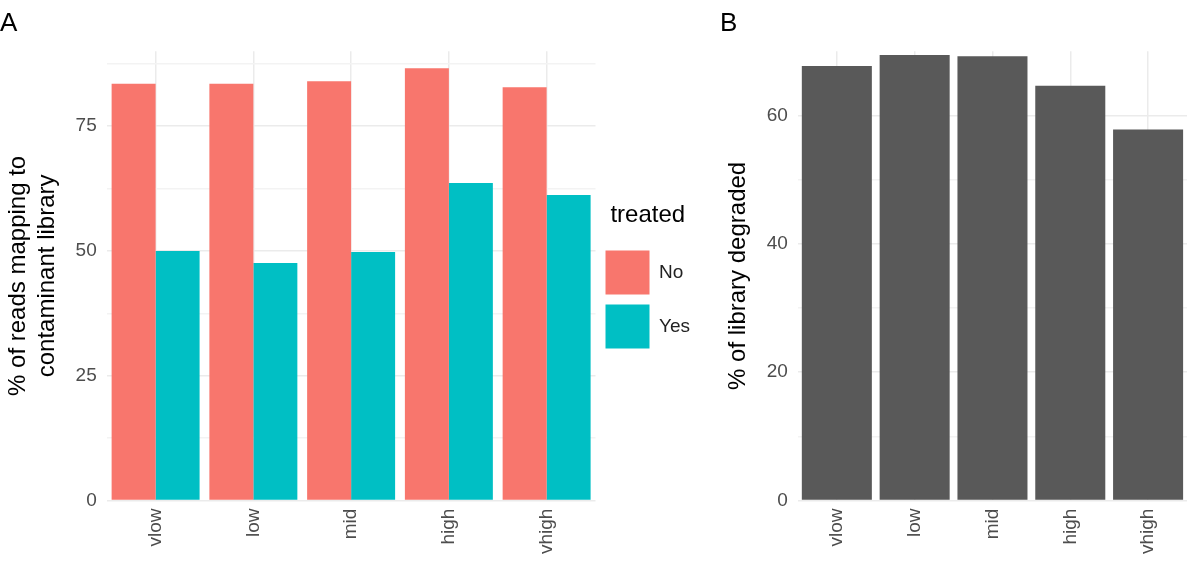 Image resolution: width=1187 pixels, height=567 pixels. I want to click on y-axis-title: % of library degraded, so click(737, 275).